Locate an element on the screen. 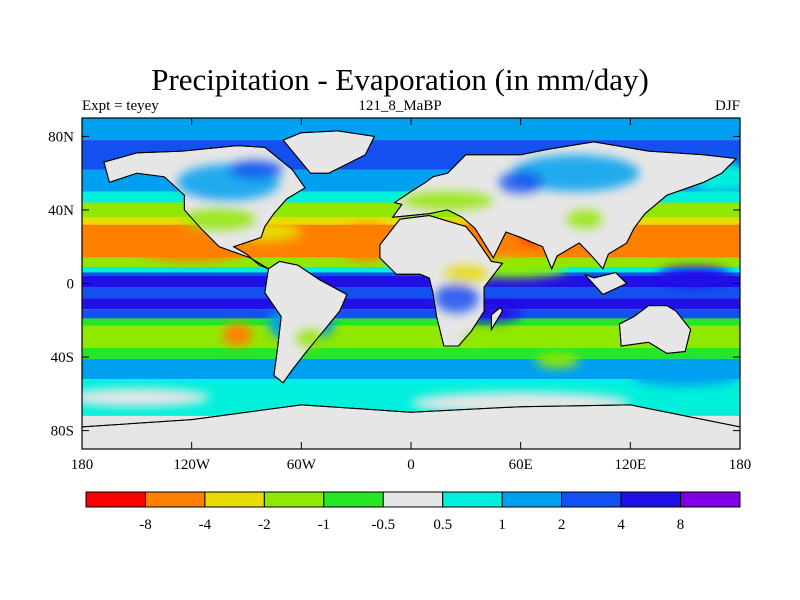 This screenshot has width=800, height=600. colorbar-label: 2 is located at coordinates (562, 525).